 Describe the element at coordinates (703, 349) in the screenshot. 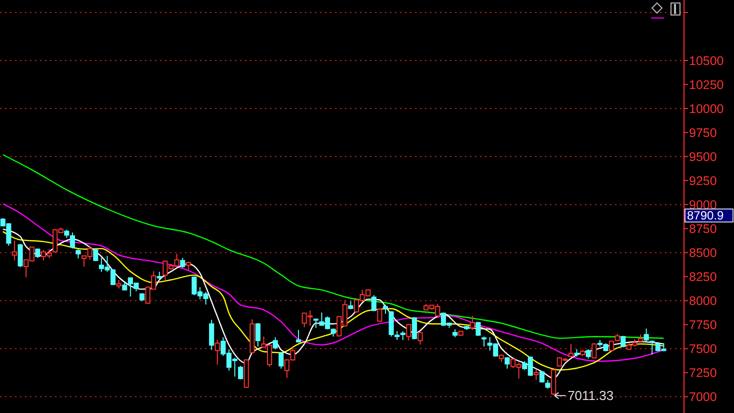

I see `y-tick-label: 7500` at that location.